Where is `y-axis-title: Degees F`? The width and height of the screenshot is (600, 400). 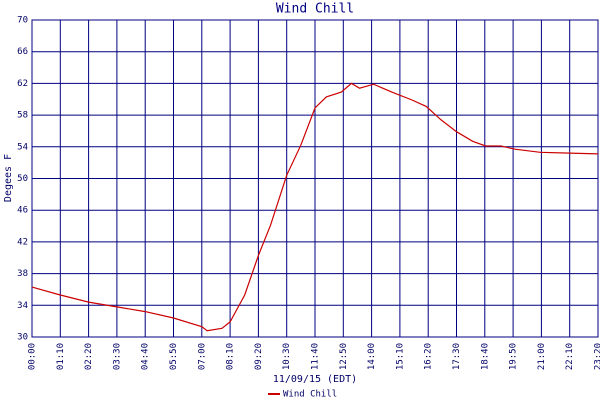 y-axis-title: Degees F is located at coordinates (8, 178).